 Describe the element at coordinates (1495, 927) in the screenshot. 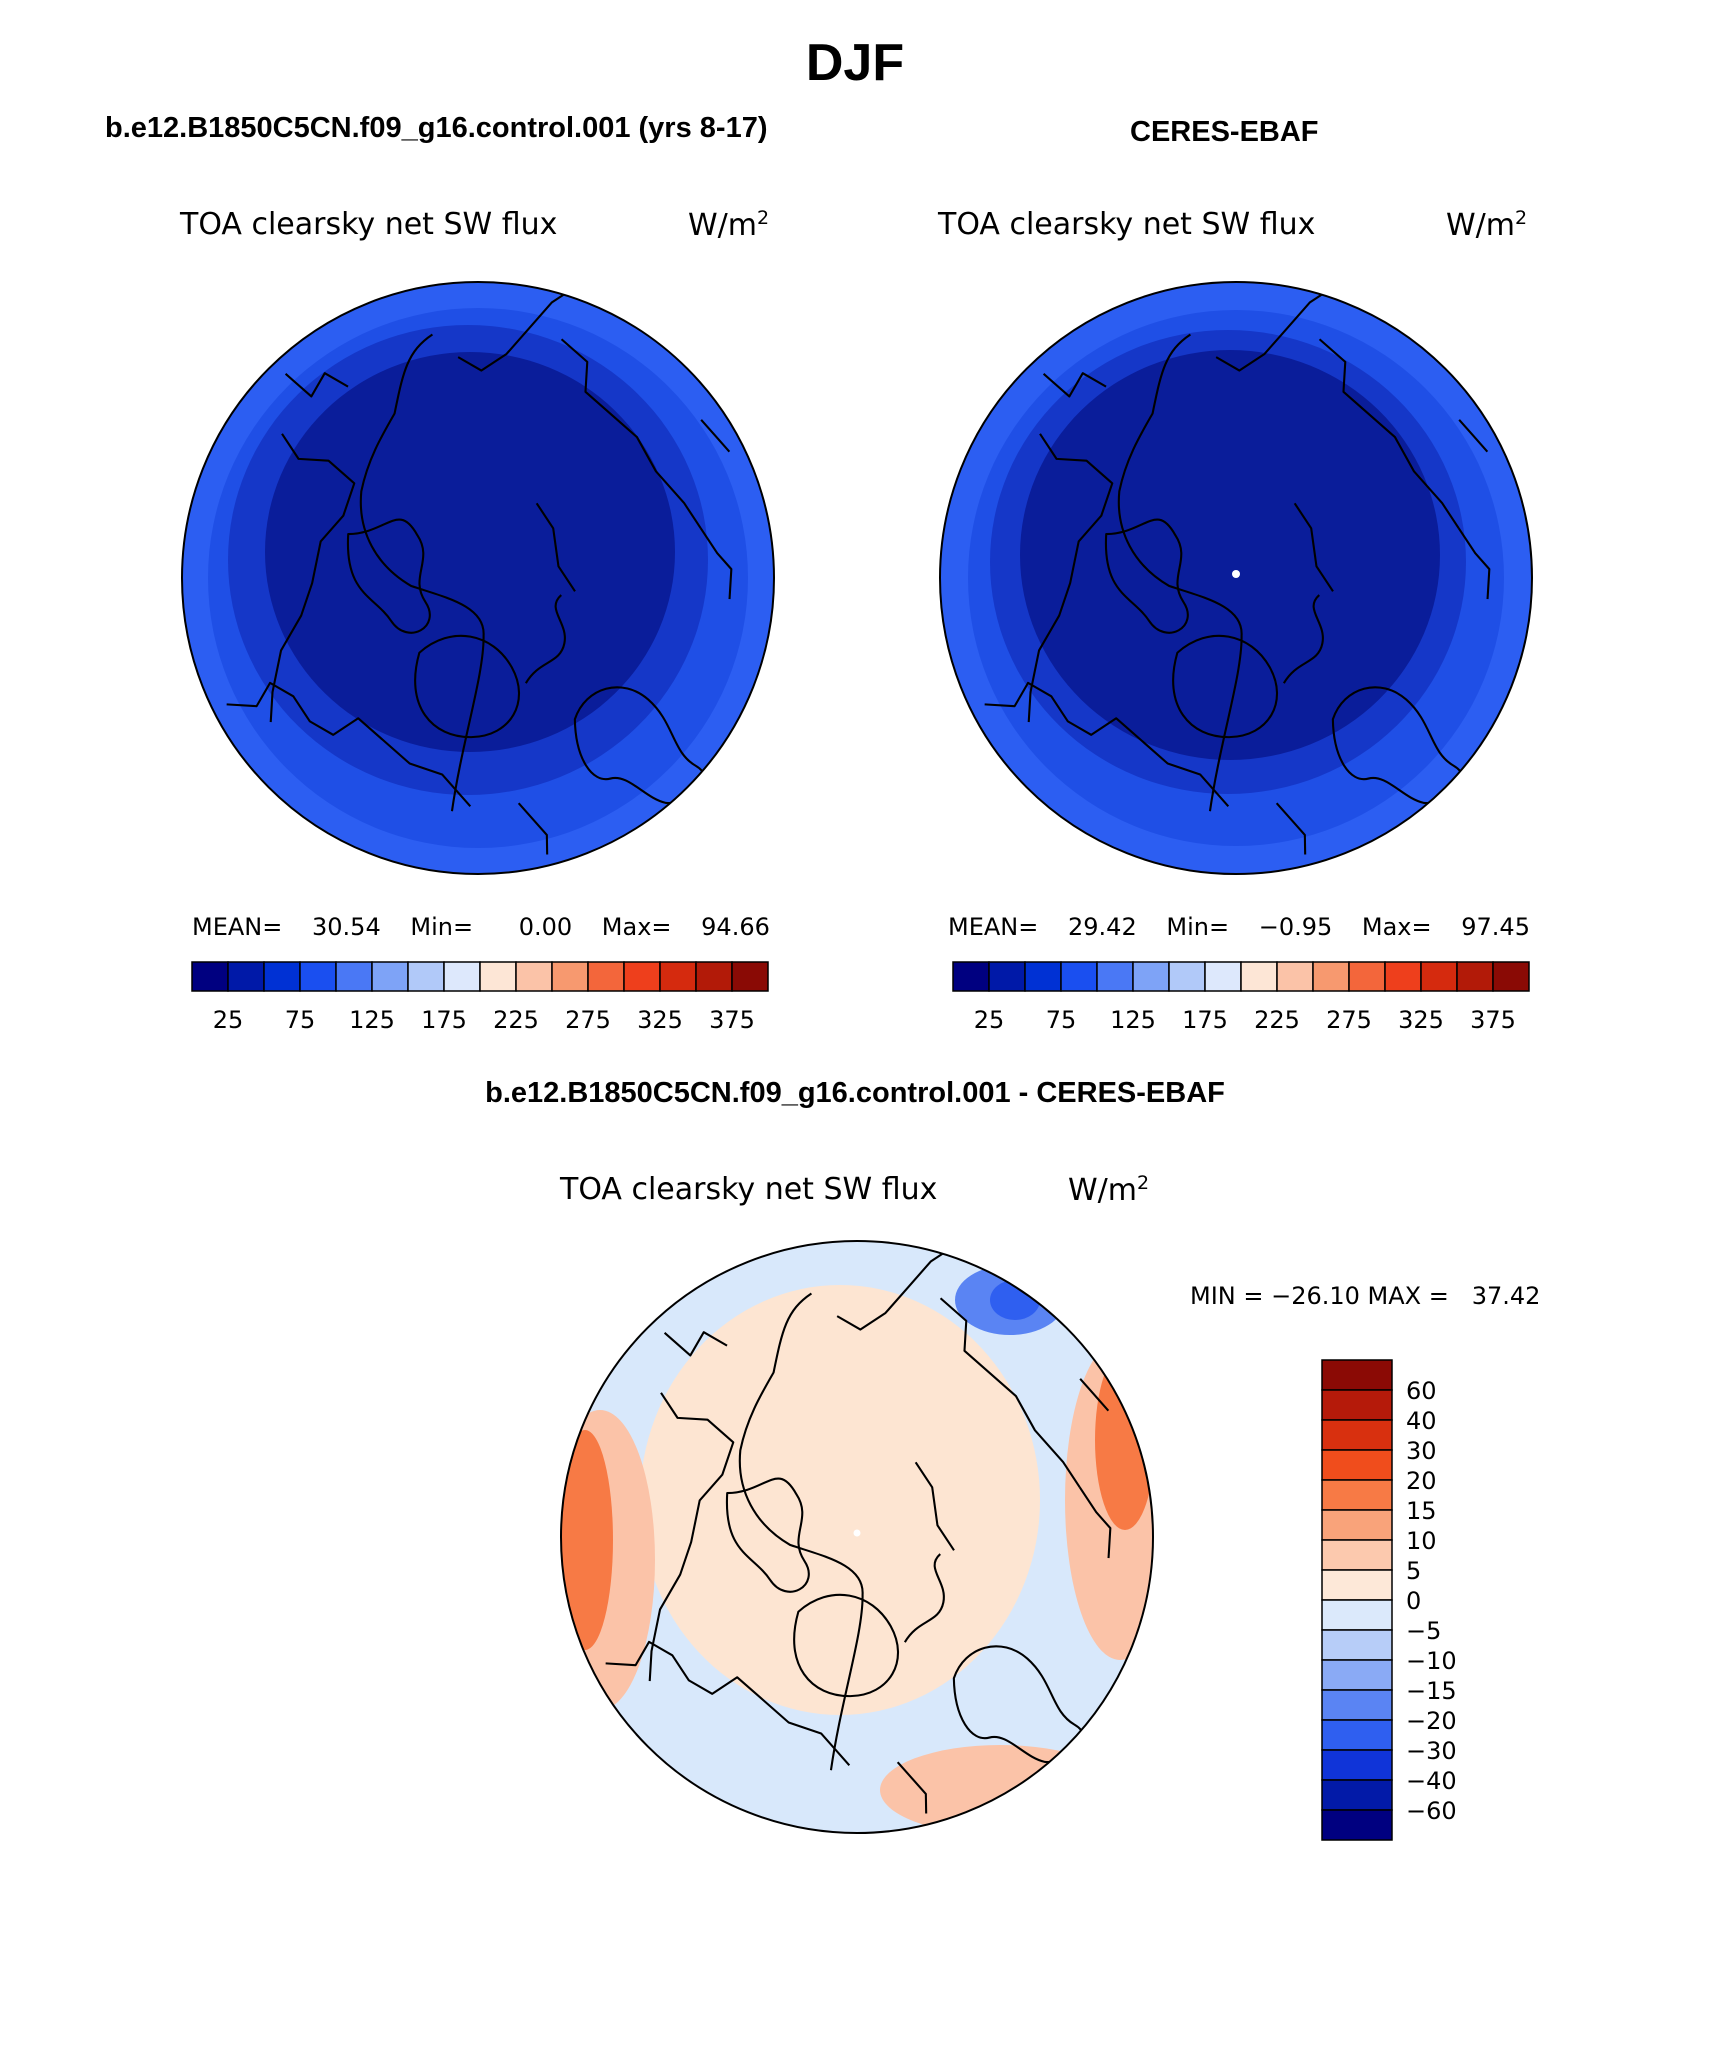

I see `panel-2-max: 97.45` at that location.